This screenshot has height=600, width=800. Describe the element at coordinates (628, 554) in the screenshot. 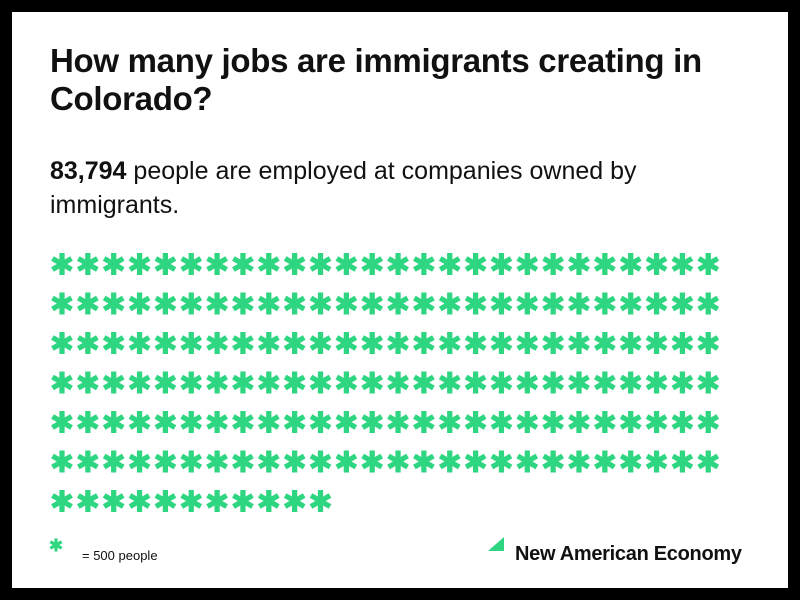

I see `source-logo: New American Economy` at that location.